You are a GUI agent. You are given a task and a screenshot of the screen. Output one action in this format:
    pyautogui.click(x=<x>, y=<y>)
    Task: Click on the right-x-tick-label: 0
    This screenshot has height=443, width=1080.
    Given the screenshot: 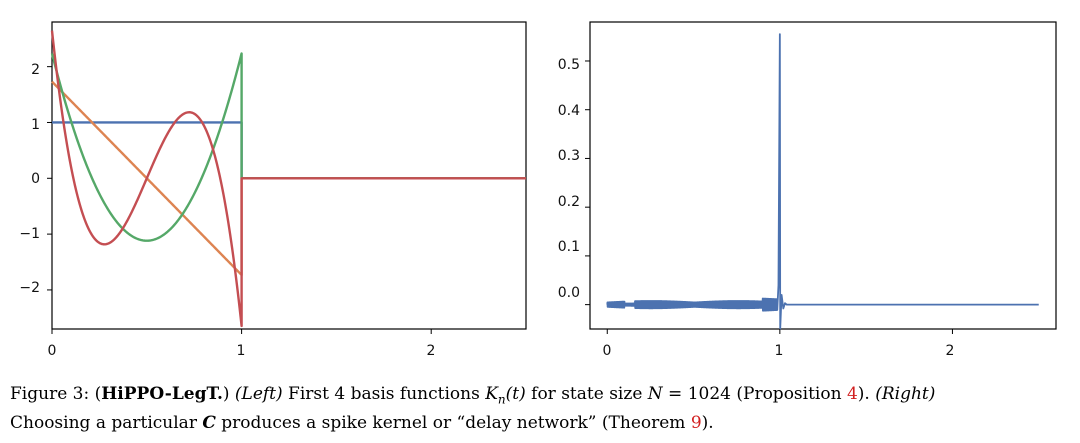 What is the action you would take?
    pyautogui.click(x=607, y=351)
    